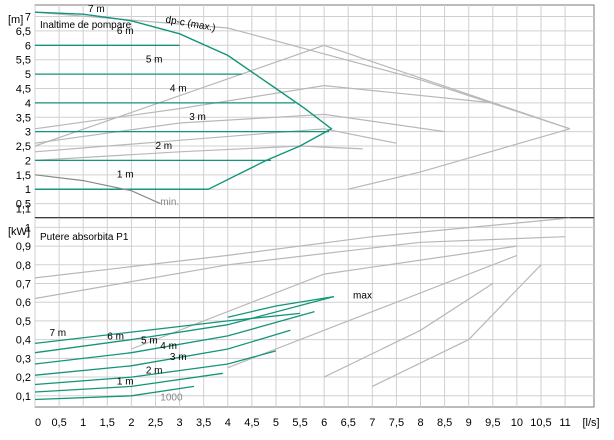  Describe the element at coordinates (23, 89) in the screenshot. I see `y-tick-label: 4,5` at that location.